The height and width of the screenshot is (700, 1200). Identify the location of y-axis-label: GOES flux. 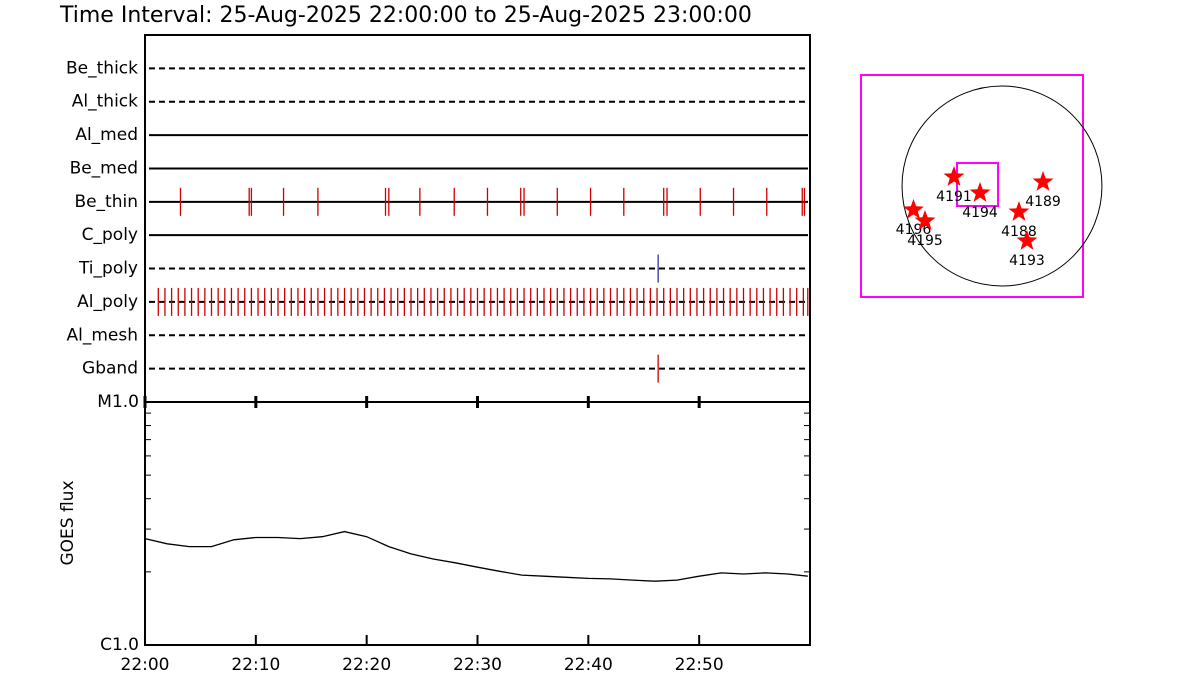
(68, 522).